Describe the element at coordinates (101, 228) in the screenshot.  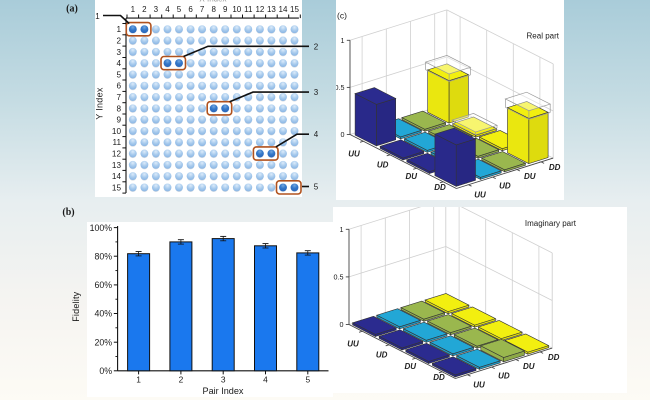
I see `svg-text: 100%` at that location.